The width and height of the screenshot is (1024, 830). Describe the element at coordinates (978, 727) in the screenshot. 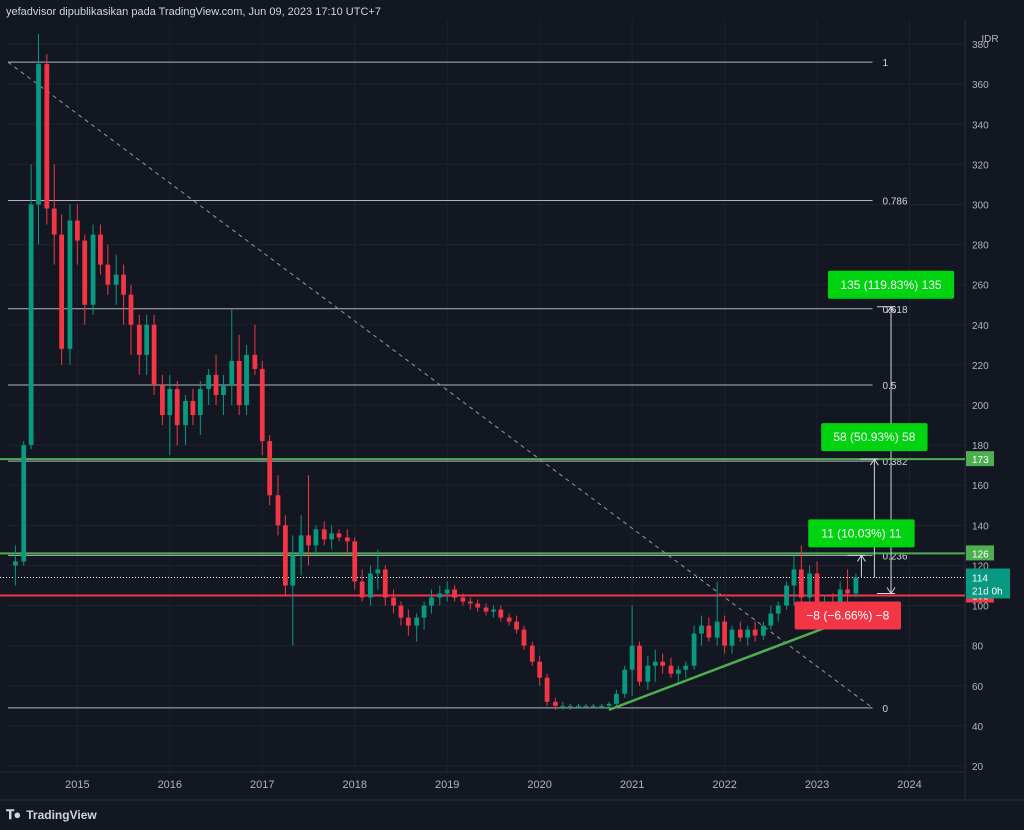

I see `y-tick-label: 40` at that location.